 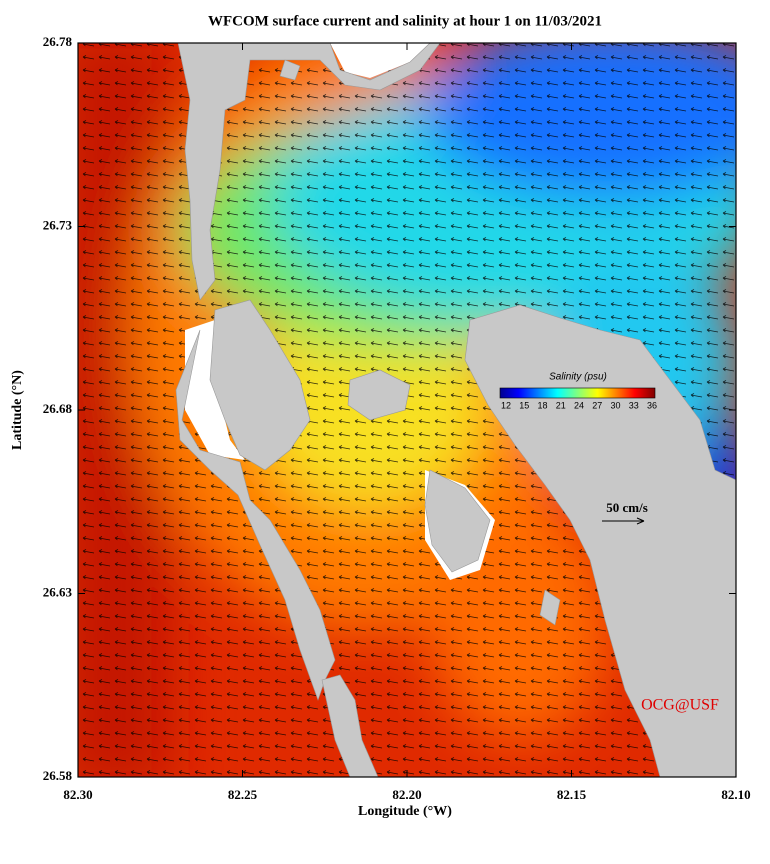 I want to click on colorbar-tick-label: 36, so click(x=652, y=405).